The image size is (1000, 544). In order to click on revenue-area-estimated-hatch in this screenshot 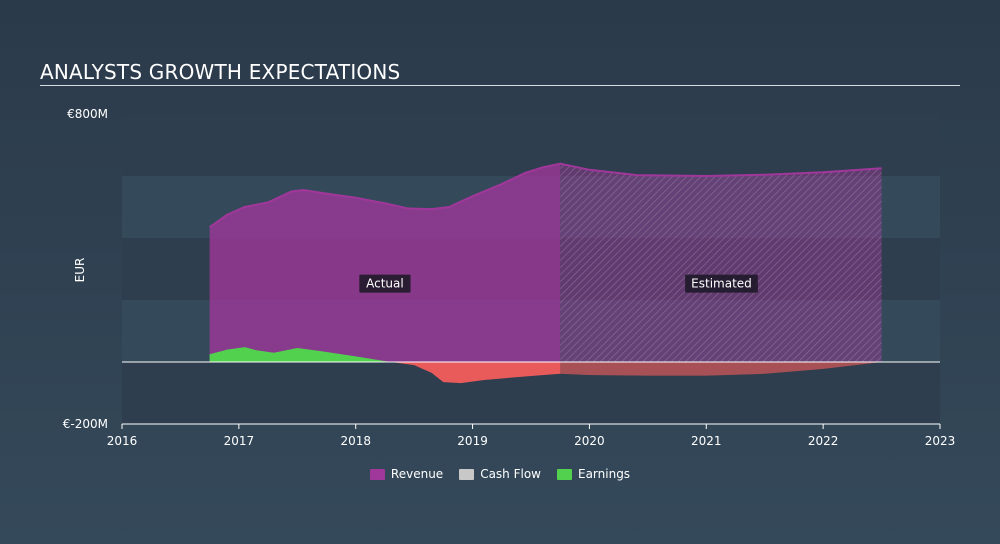, I will do `click(721, 262)`.